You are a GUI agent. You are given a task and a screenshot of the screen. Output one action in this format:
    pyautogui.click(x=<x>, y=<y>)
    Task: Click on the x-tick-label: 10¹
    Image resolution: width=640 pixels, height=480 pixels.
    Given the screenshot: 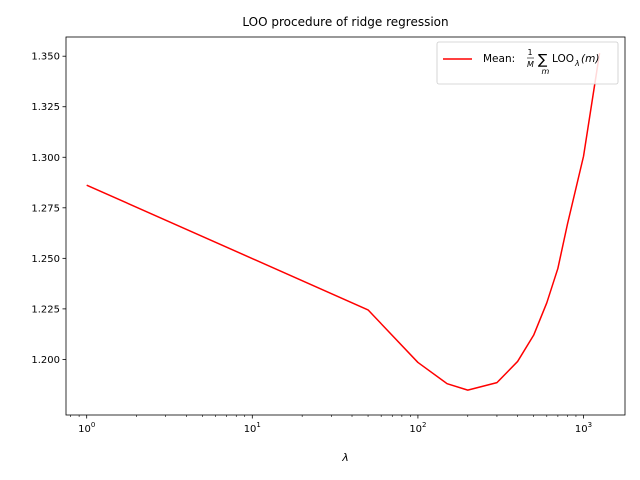 What is the action you would take?
    pyautogui.click(x=252, y=428)
    